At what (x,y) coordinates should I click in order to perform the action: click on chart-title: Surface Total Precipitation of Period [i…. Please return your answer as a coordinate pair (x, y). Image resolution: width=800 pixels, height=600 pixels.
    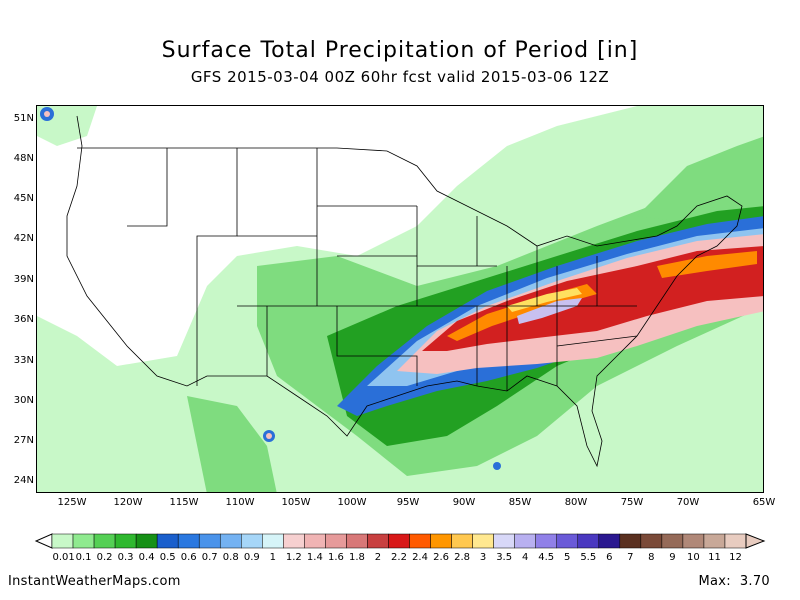
    Looking at the image, I should click on (400, 50).